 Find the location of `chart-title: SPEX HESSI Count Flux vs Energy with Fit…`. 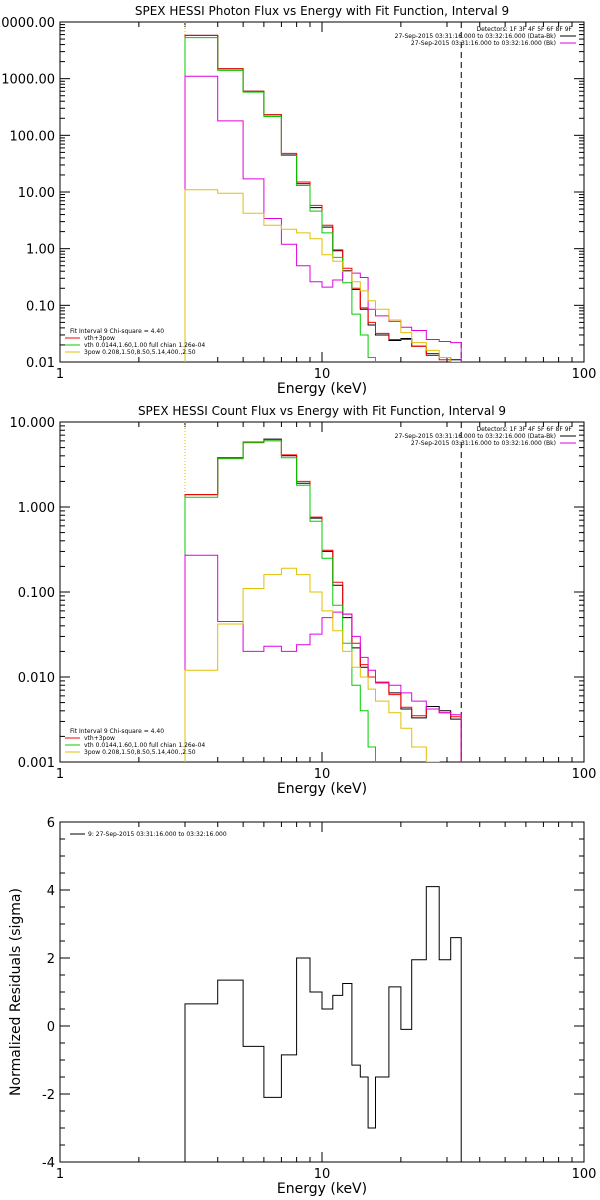

chart-title: SPEX HESSI Count Flux vs Energy with Fit… is located at coordinates (322, 411).